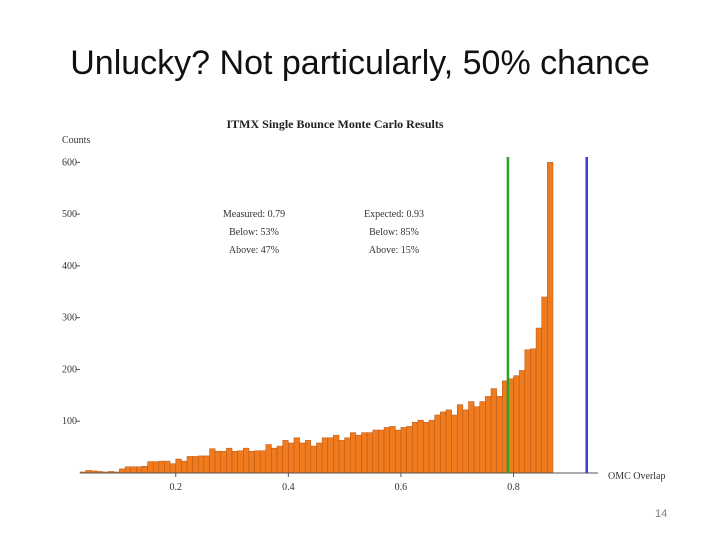 Image resolution: width=720 pixels, height=540 pixels. I want to click on expected-annotation: Expected: 0.93 Below: 85% Above: 15%, so click(394, 232).